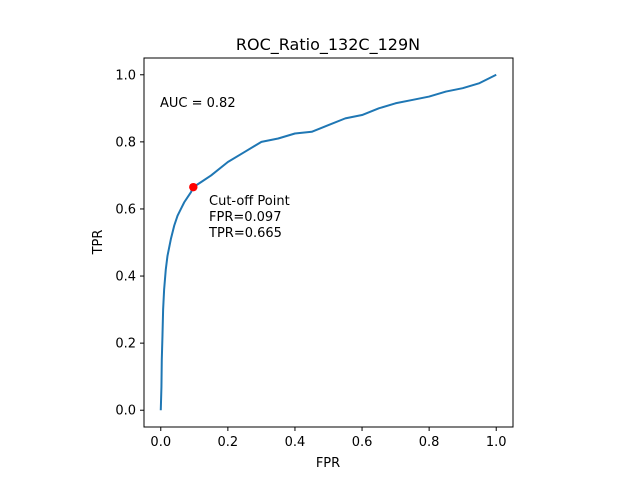 The image size is (640, 480). Describe the element at coordinates (295, 442) in the screenshot. I see `x-tick-label: 0.4` at that location.